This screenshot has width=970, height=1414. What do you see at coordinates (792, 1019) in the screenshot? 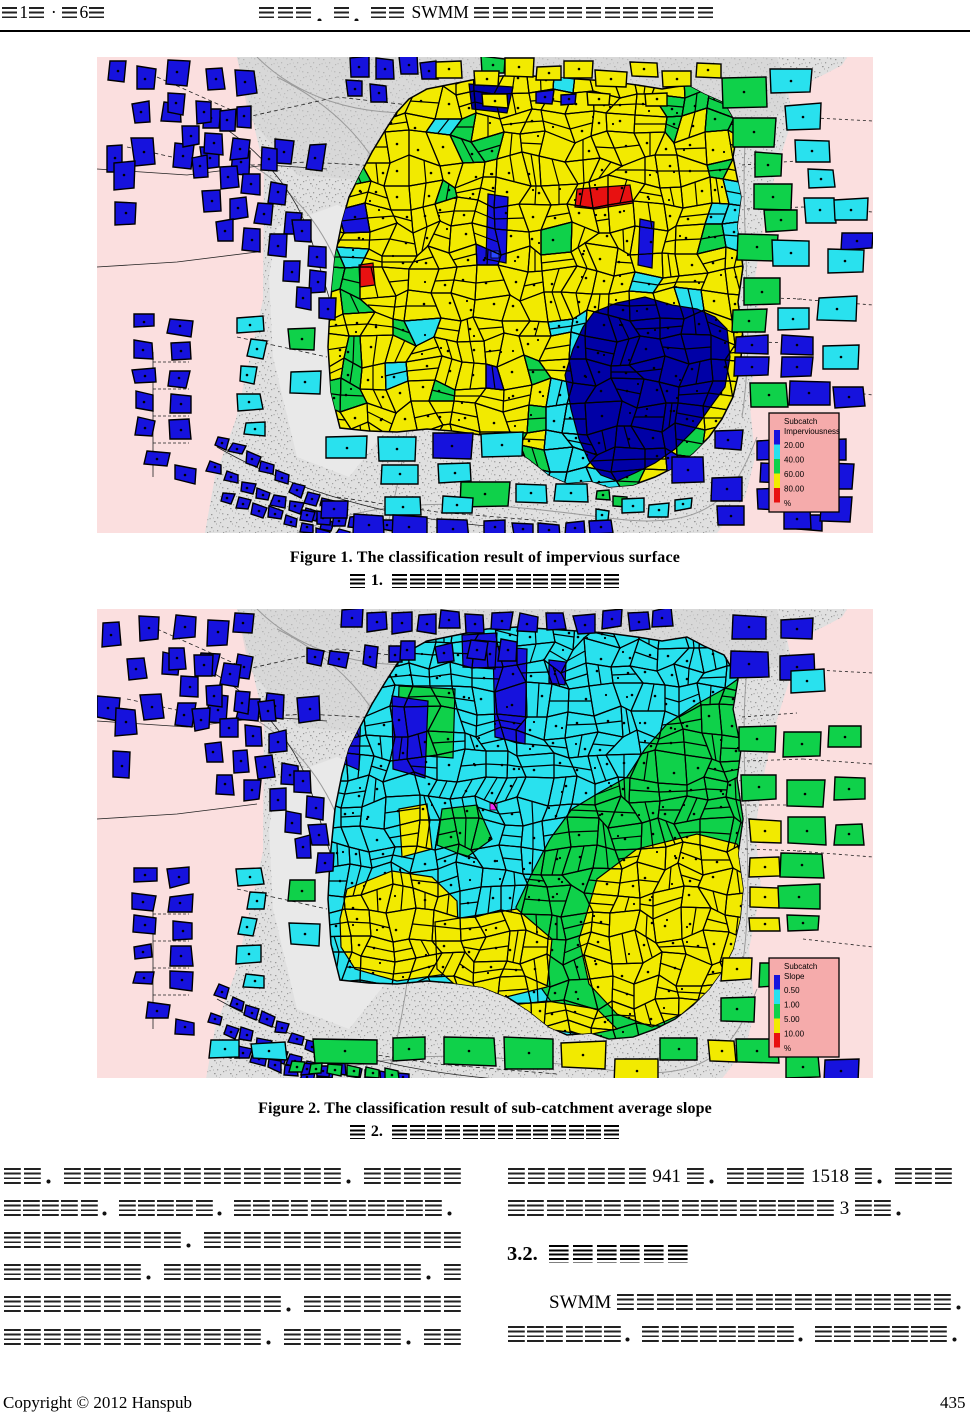
I see `svg-text: 5.00` at bounding box center [792, 1019].